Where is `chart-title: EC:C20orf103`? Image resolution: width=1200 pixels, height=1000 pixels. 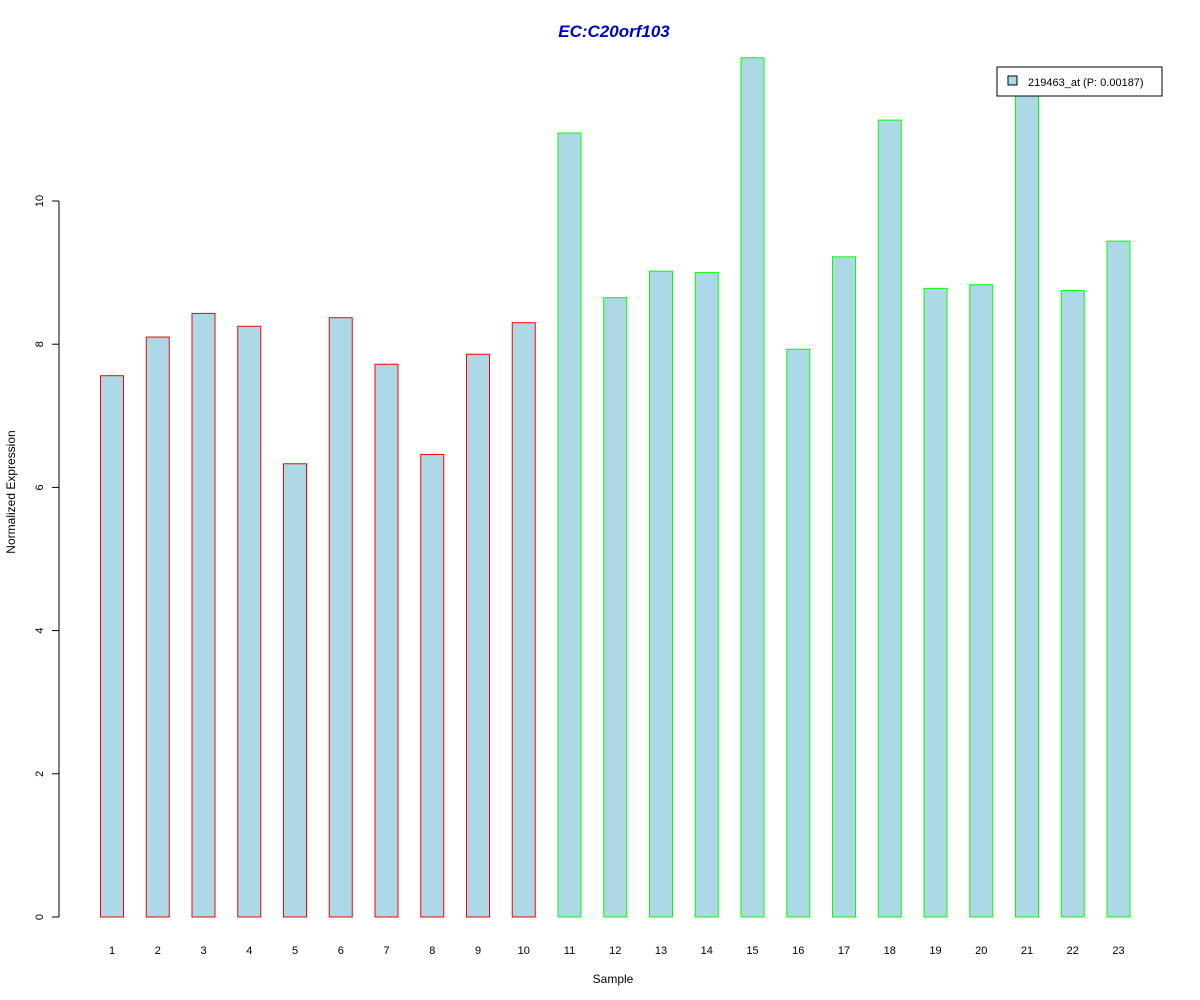
chart-title: EC:C20orf103 is located at coordinates (614, 31).